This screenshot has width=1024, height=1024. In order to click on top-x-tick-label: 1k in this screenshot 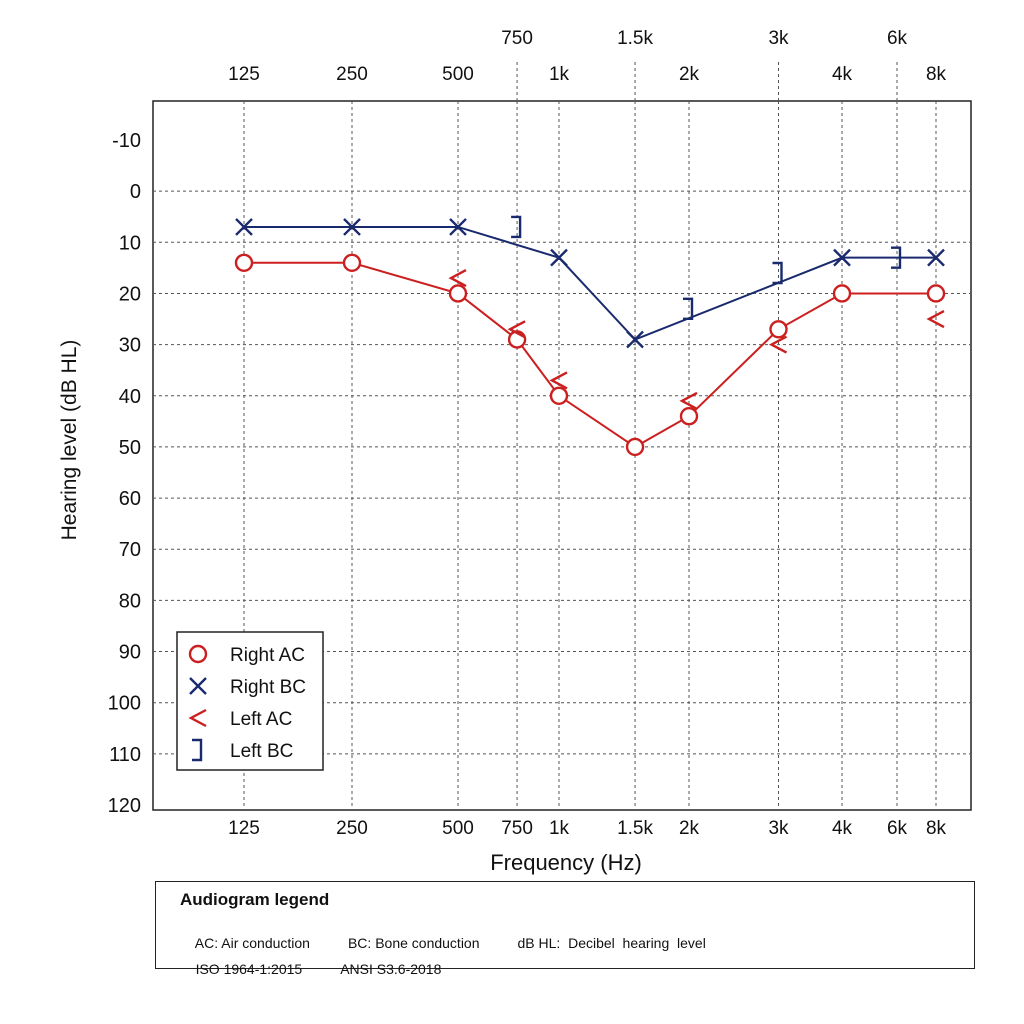, I will do `click(559, 74)`.